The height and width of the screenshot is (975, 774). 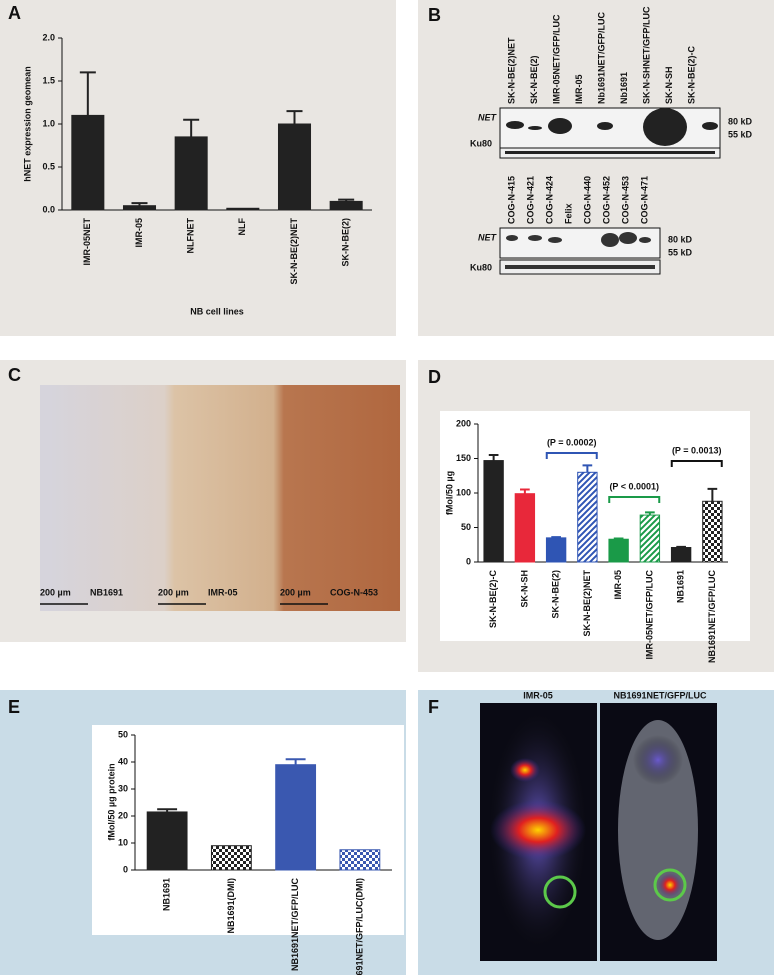 I want to click on lane-label: COG-N-421, so click(x=530, y=200).